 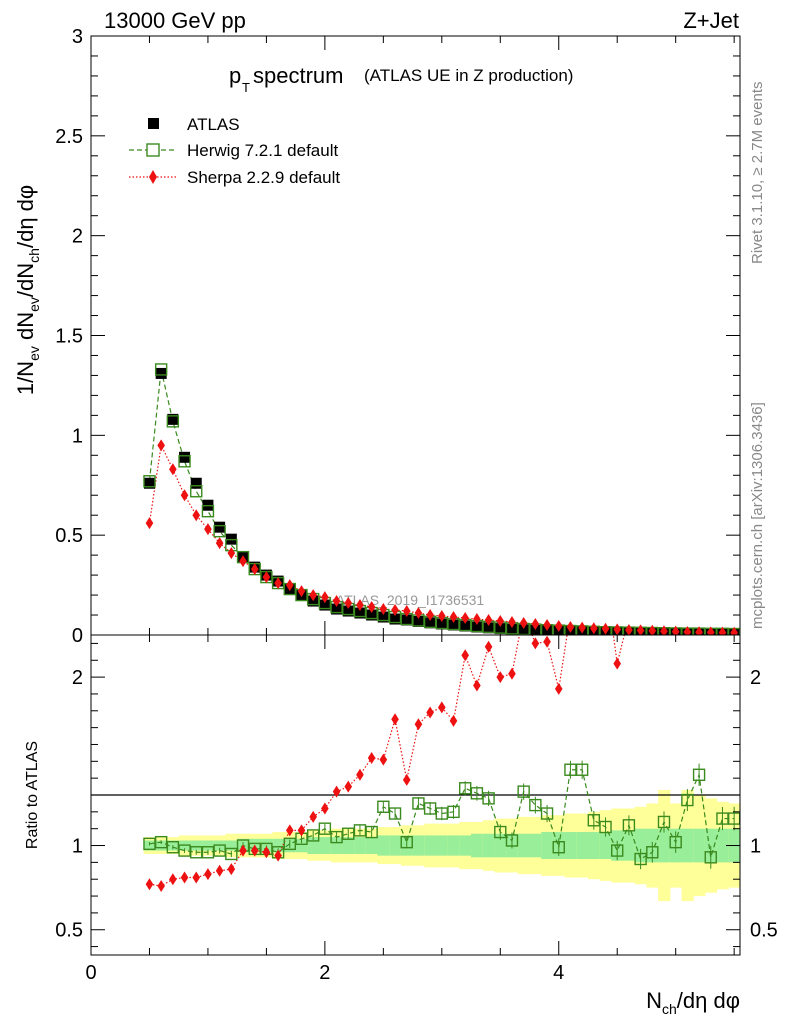 I want to click on legend-herwig: Herwig 7.2.1 default, so click(x=233, y=150).